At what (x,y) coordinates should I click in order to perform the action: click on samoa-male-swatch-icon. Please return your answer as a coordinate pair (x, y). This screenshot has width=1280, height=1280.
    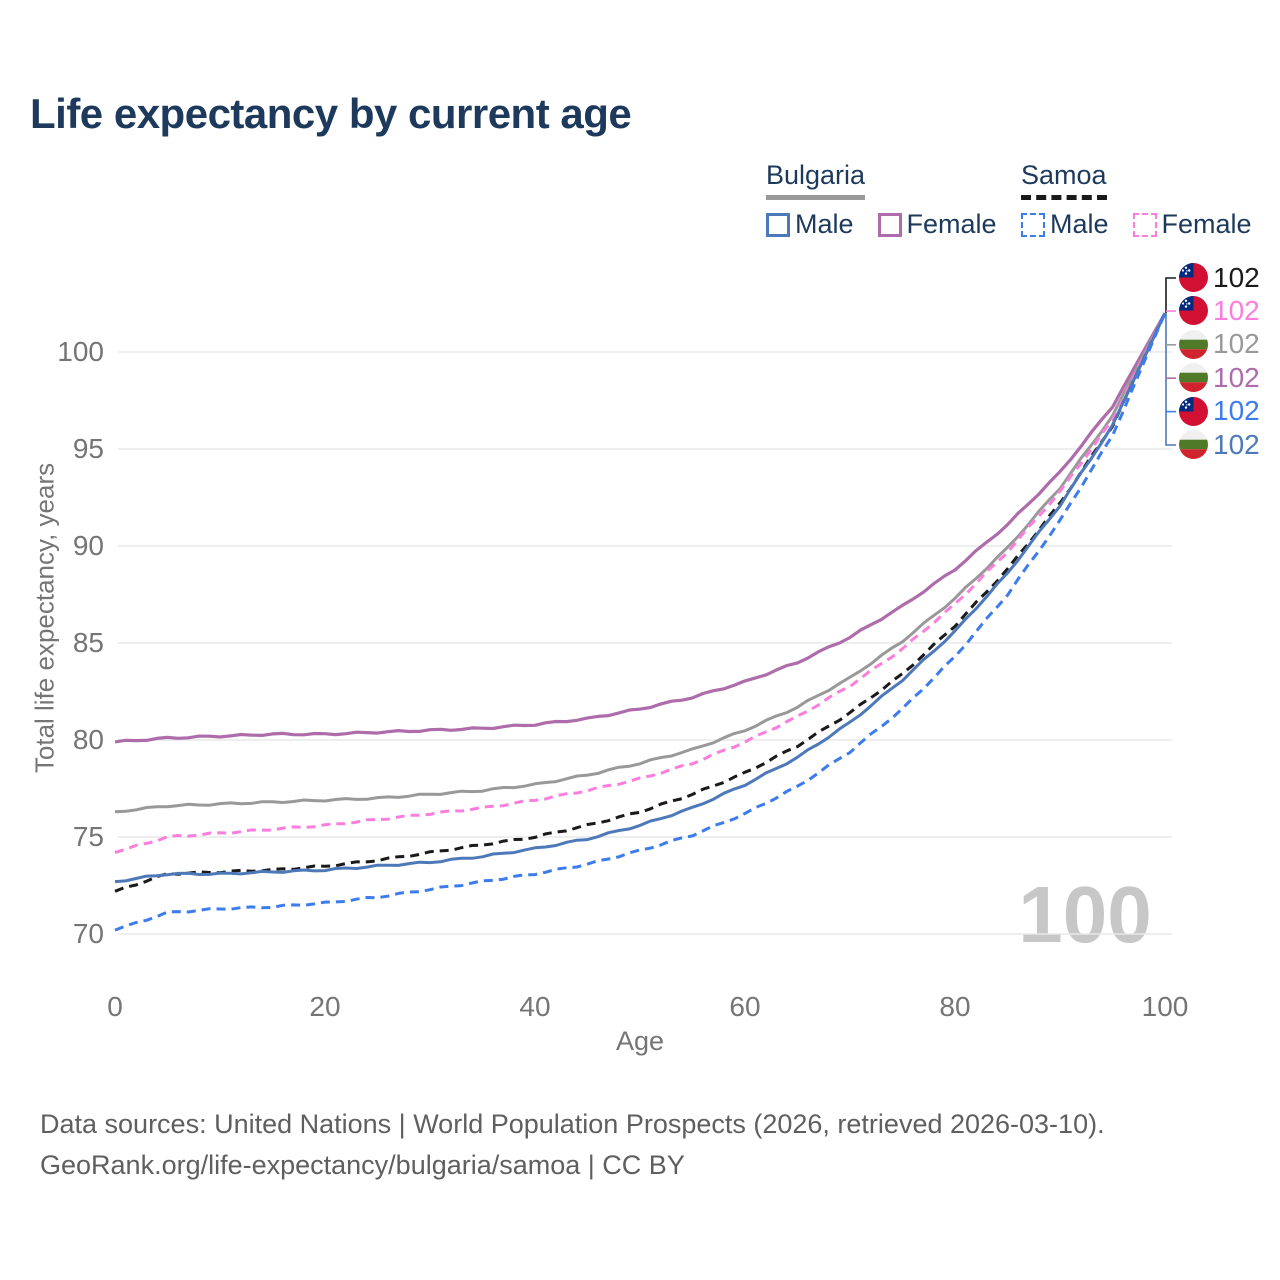
    Looking at the image, I should click on (1033, 224).